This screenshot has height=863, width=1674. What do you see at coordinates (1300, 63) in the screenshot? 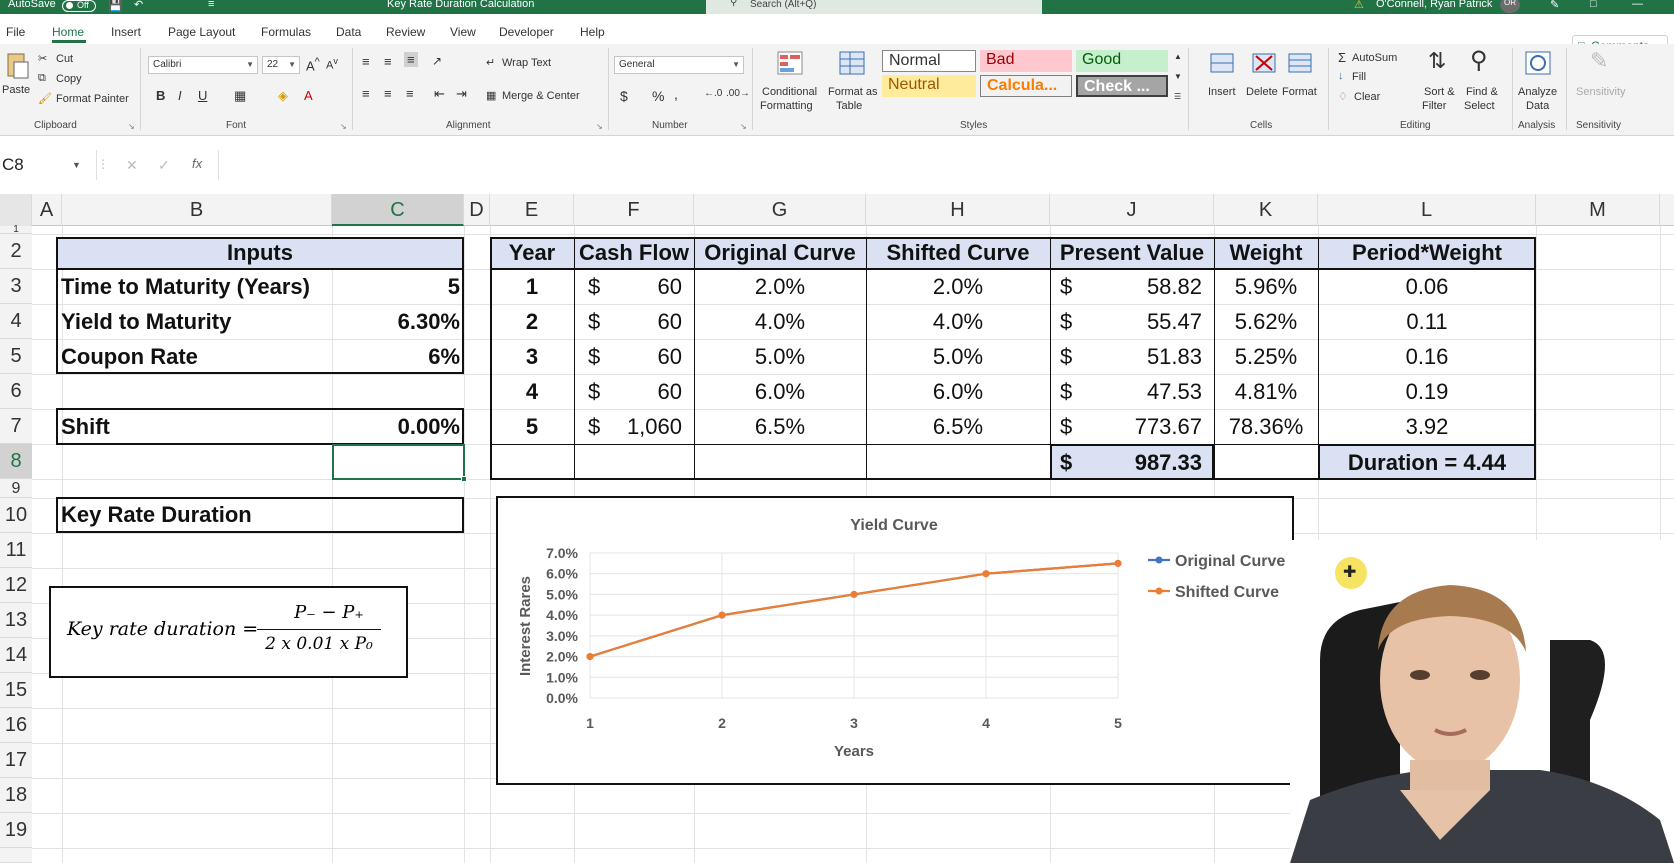
I see `format-cells-icon` at bounding box center [1300, 63].